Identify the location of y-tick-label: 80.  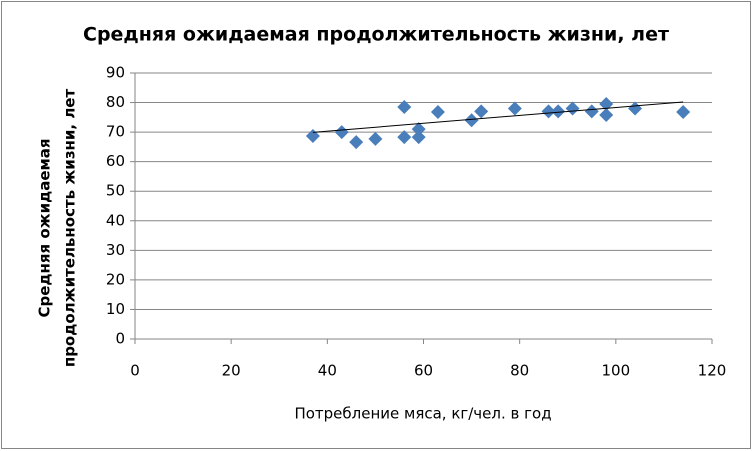
(115, 102).